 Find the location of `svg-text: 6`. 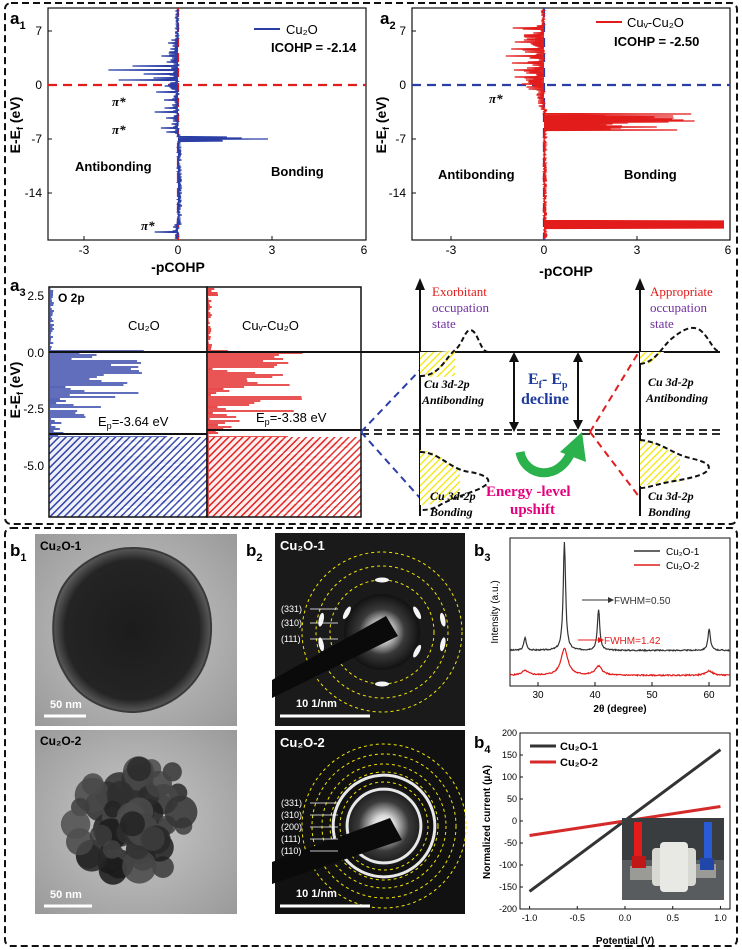

svg-text: 6 is located at coordinates (364, 250).